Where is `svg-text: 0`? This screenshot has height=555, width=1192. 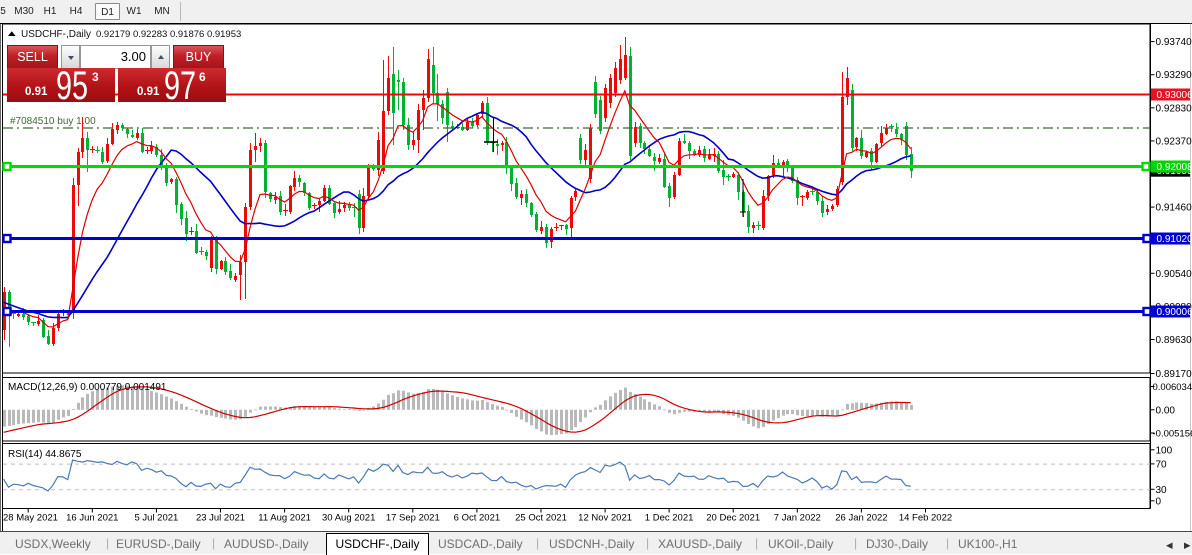 svg-text: 0 is located at coordinates (1159, 501).